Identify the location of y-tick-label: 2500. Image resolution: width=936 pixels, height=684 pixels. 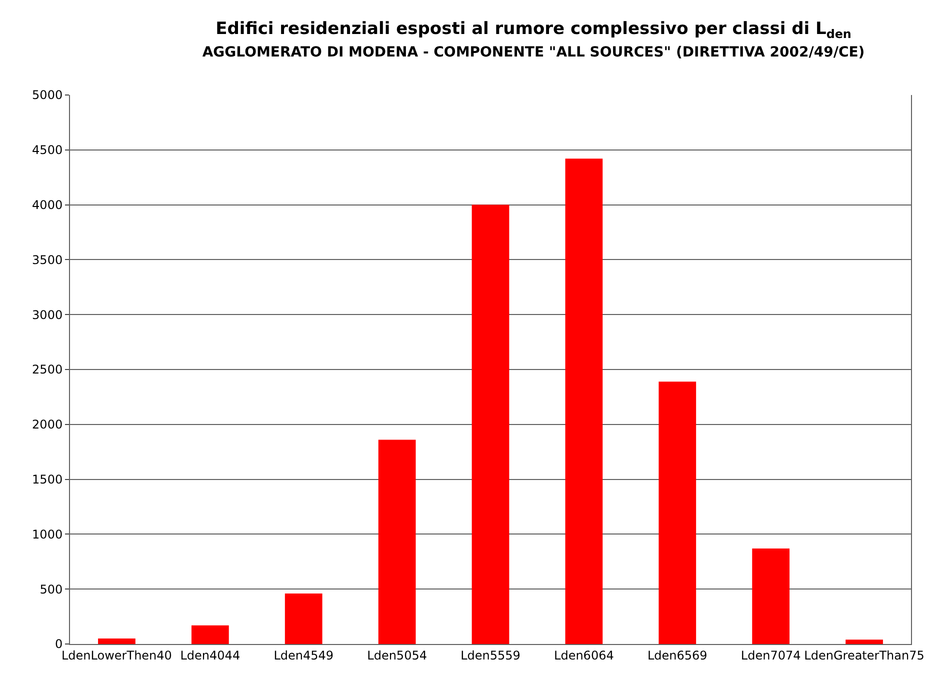
(47, 369).